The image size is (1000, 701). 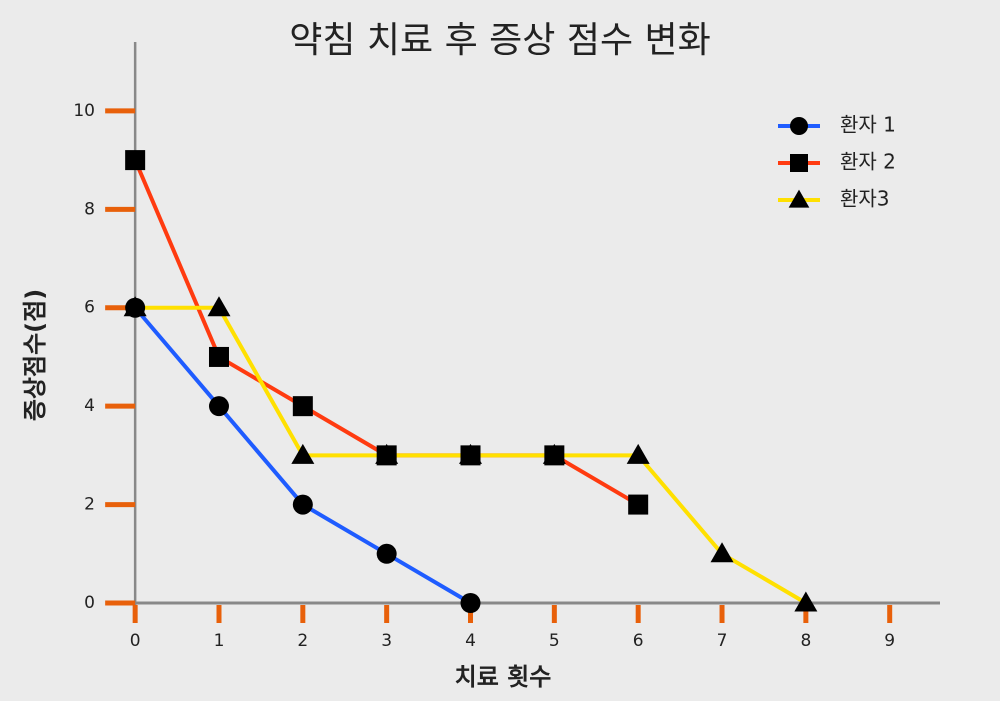 What do you see at coordinates (89, 406) in the screenshot?
I see `y-tick-label: 4` at bounding box center [89, 406].